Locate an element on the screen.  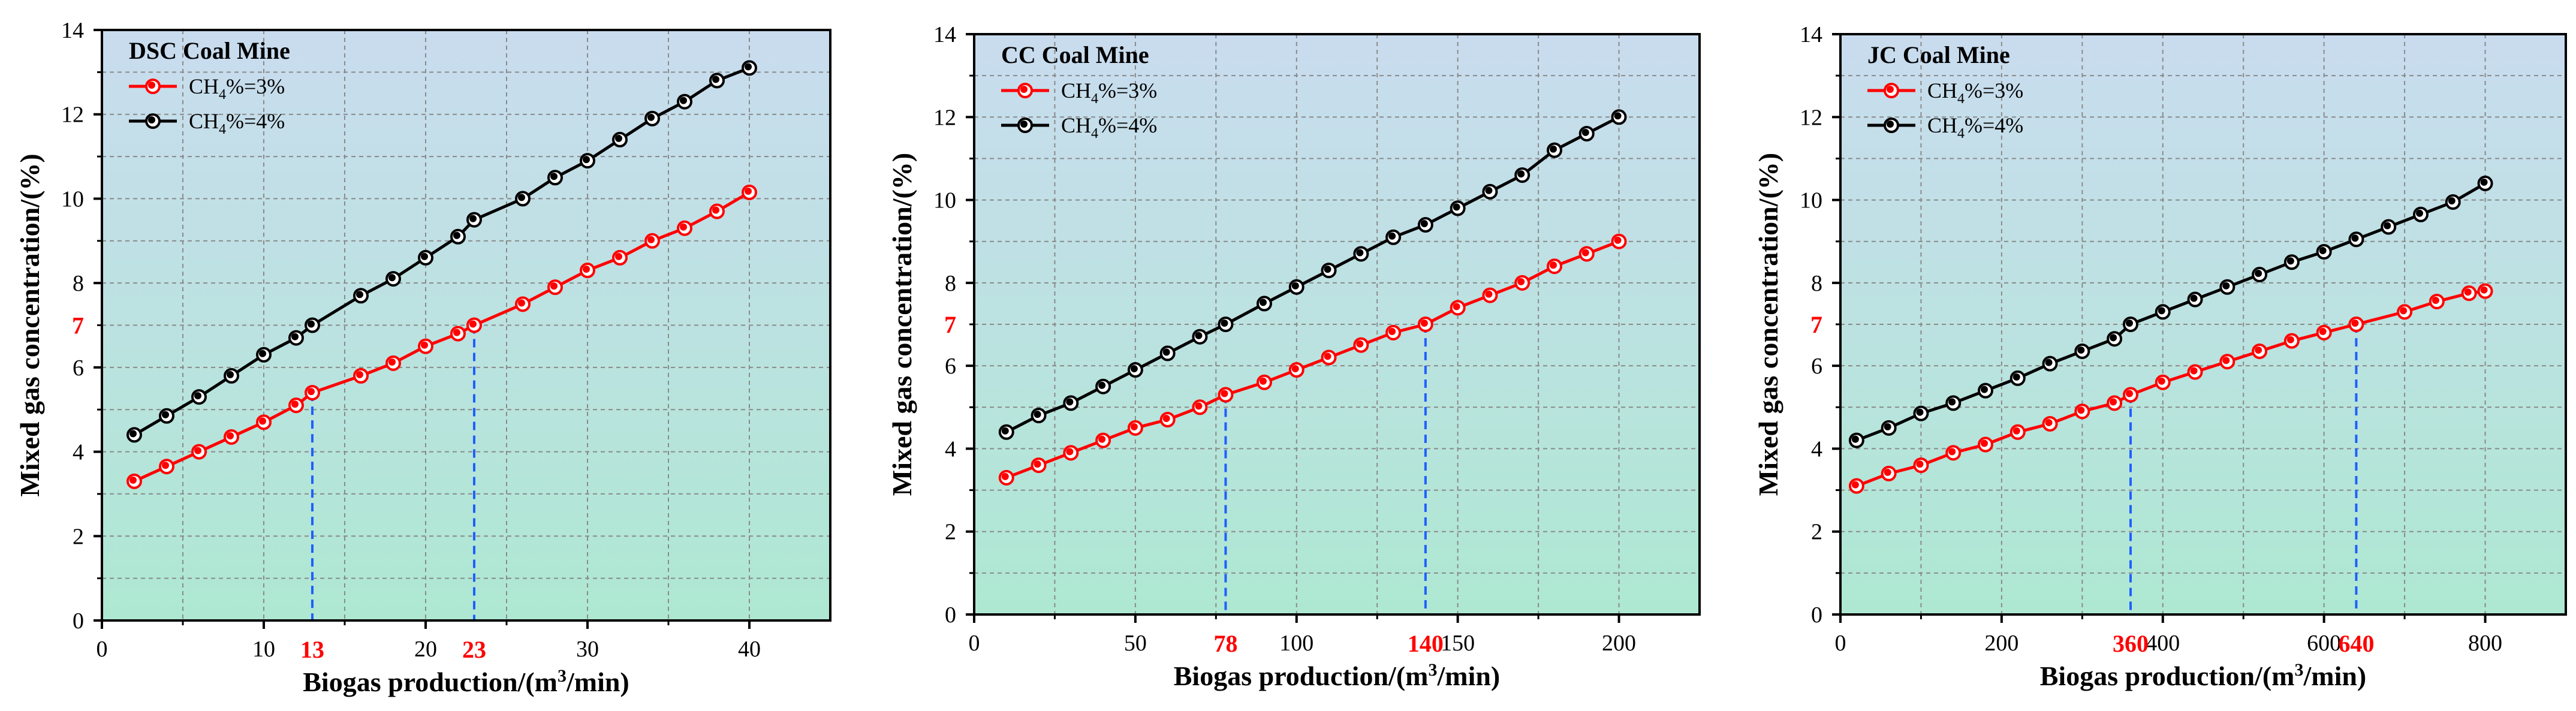
legend-item: CH4%=3% is located at coordinates (207, 88).